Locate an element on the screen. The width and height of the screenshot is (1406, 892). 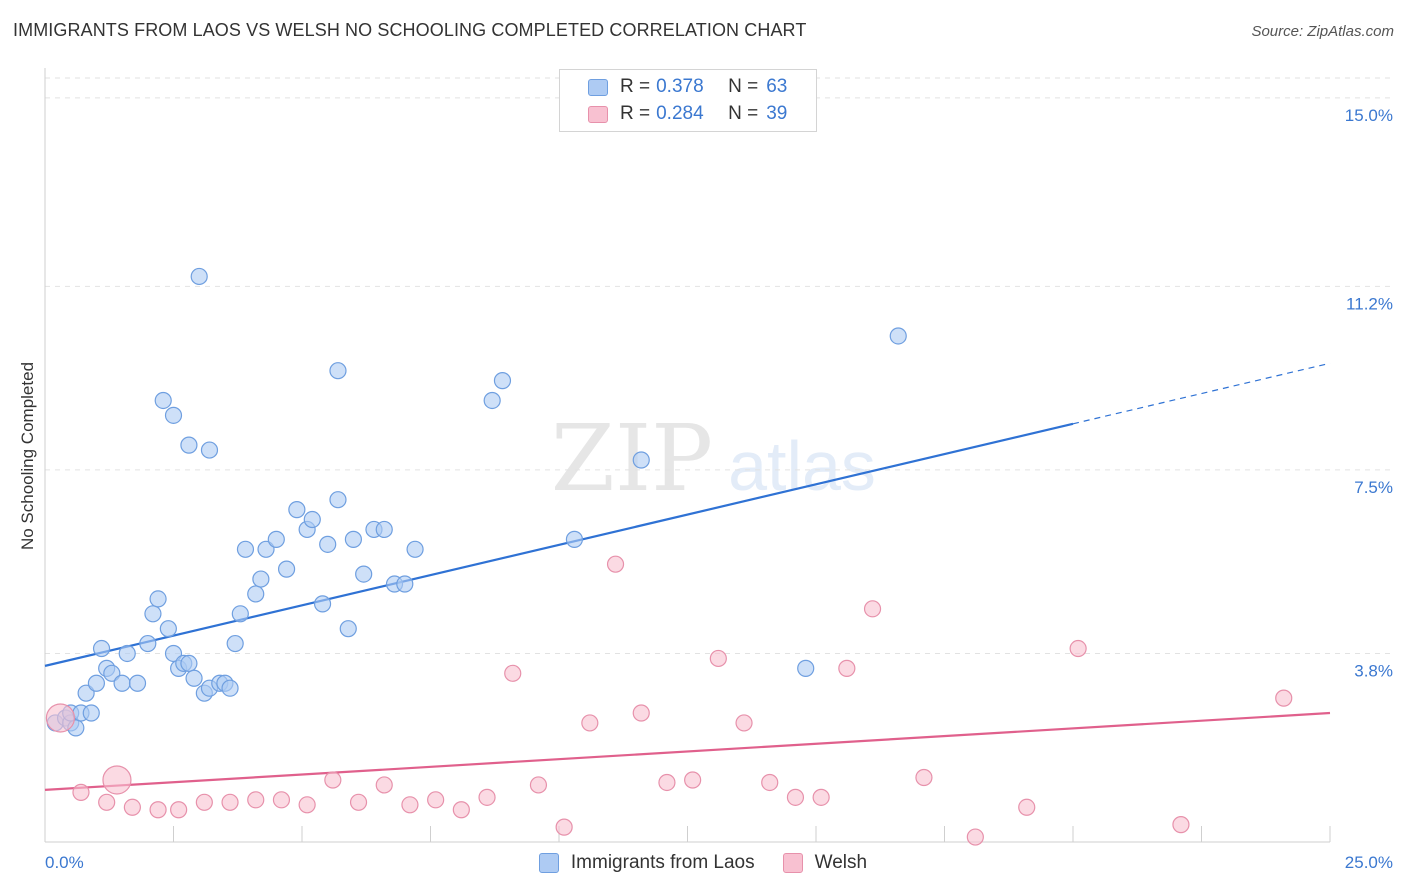
watermark-atlas: atlas is located at coordinates (802, 466).